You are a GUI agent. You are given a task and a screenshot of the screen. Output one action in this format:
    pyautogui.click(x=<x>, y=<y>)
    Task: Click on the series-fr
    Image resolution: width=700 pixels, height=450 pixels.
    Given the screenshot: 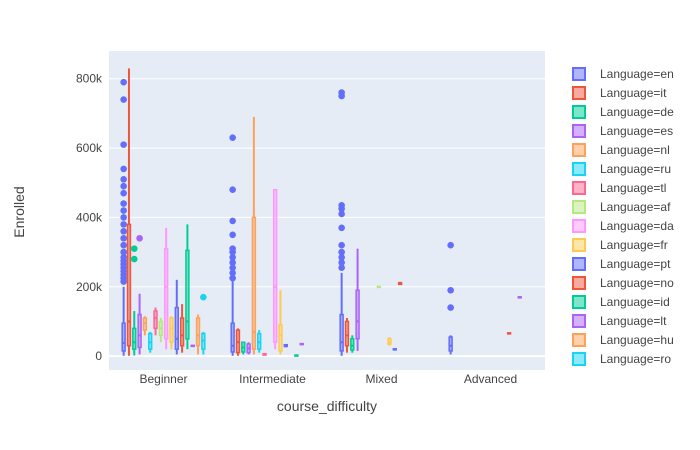 What is the action you would take?
    pyautogui.click(x=280, y=322)
    